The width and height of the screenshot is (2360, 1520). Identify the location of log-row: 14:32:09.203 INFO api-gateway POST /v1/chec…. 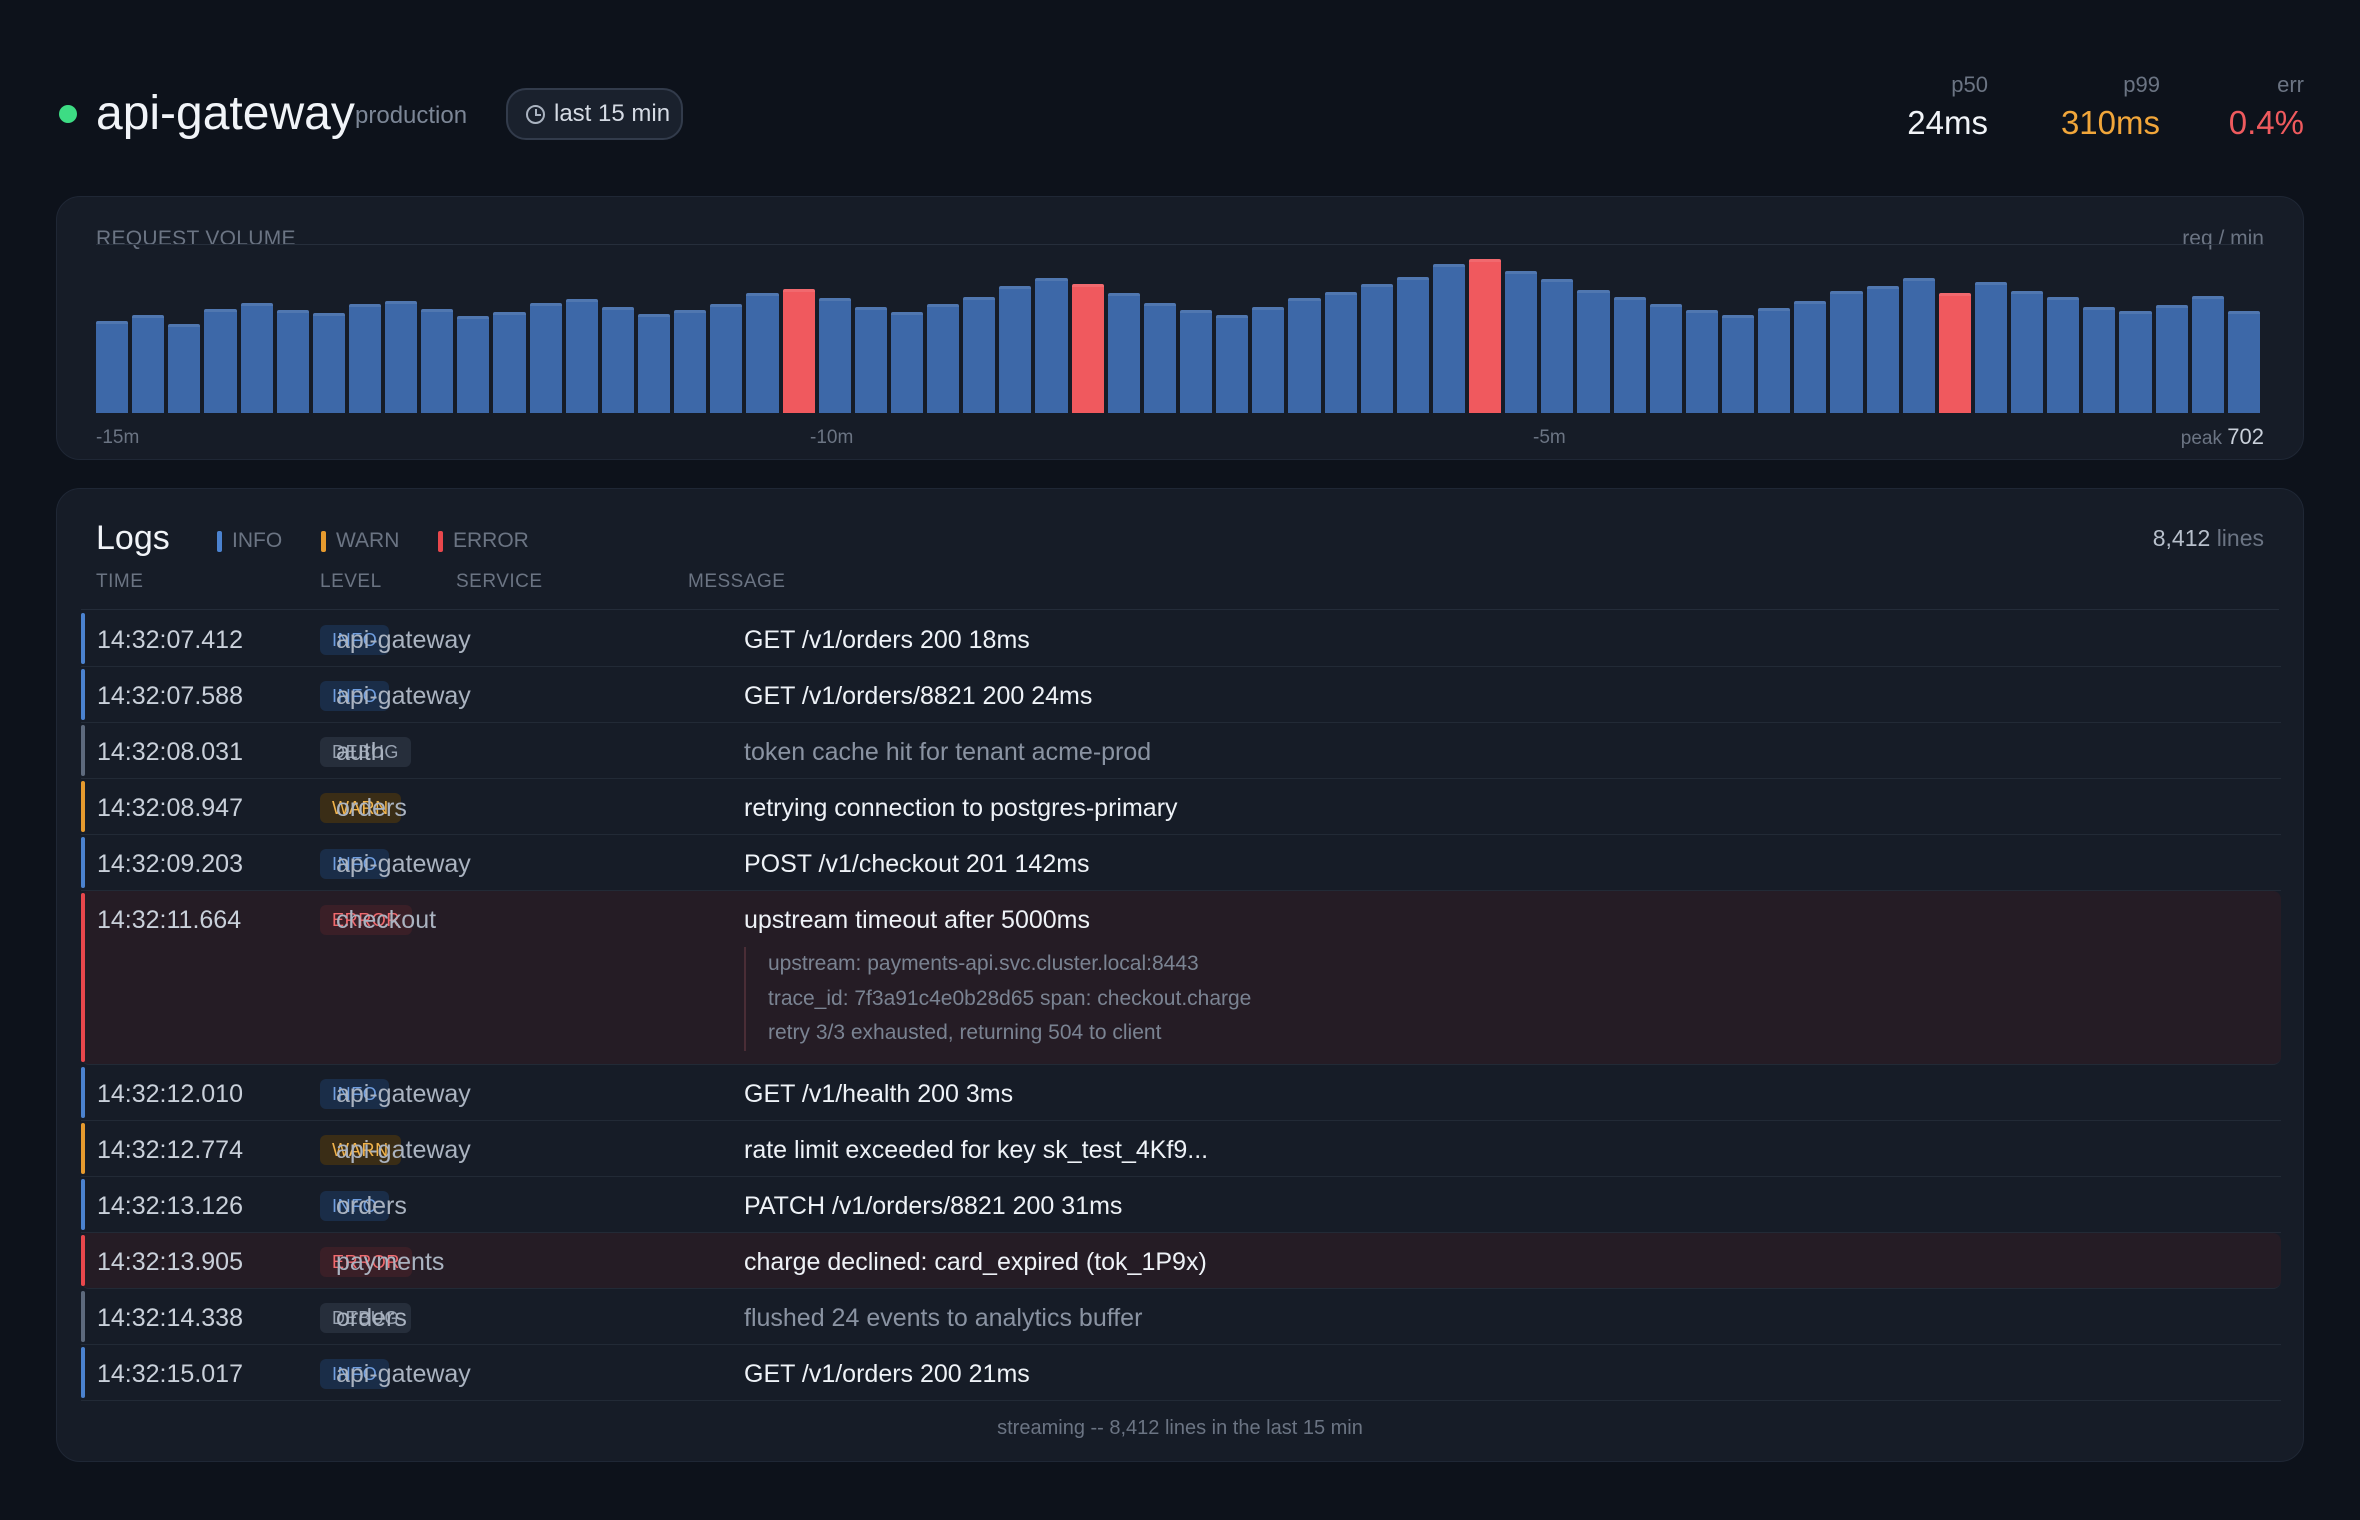
(1181, 863).